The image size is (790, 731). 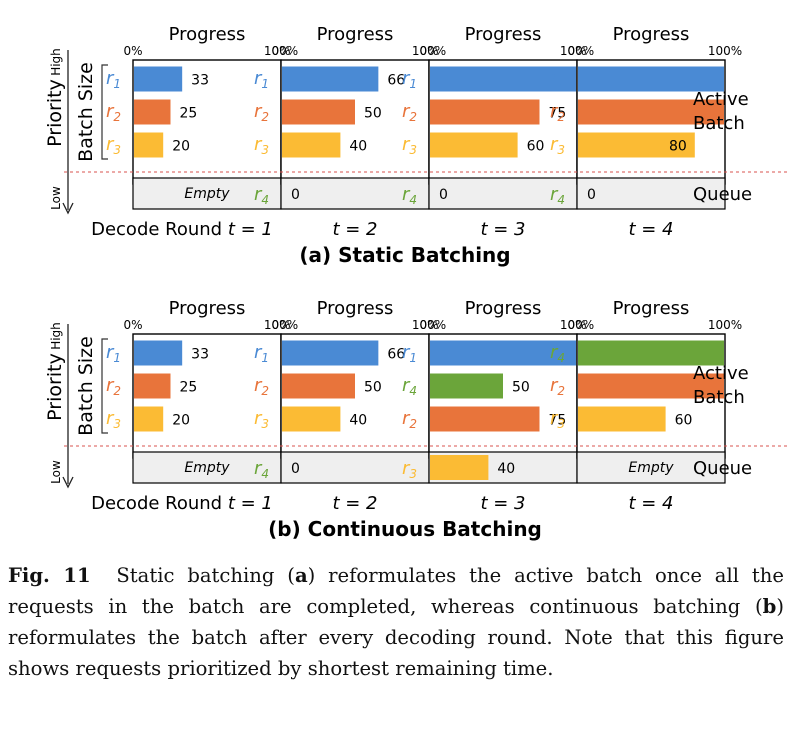 What do you see at coordinates (536, 147) in the screenshot?
I see `progress-value: 60` at bounding box center [536, 147].